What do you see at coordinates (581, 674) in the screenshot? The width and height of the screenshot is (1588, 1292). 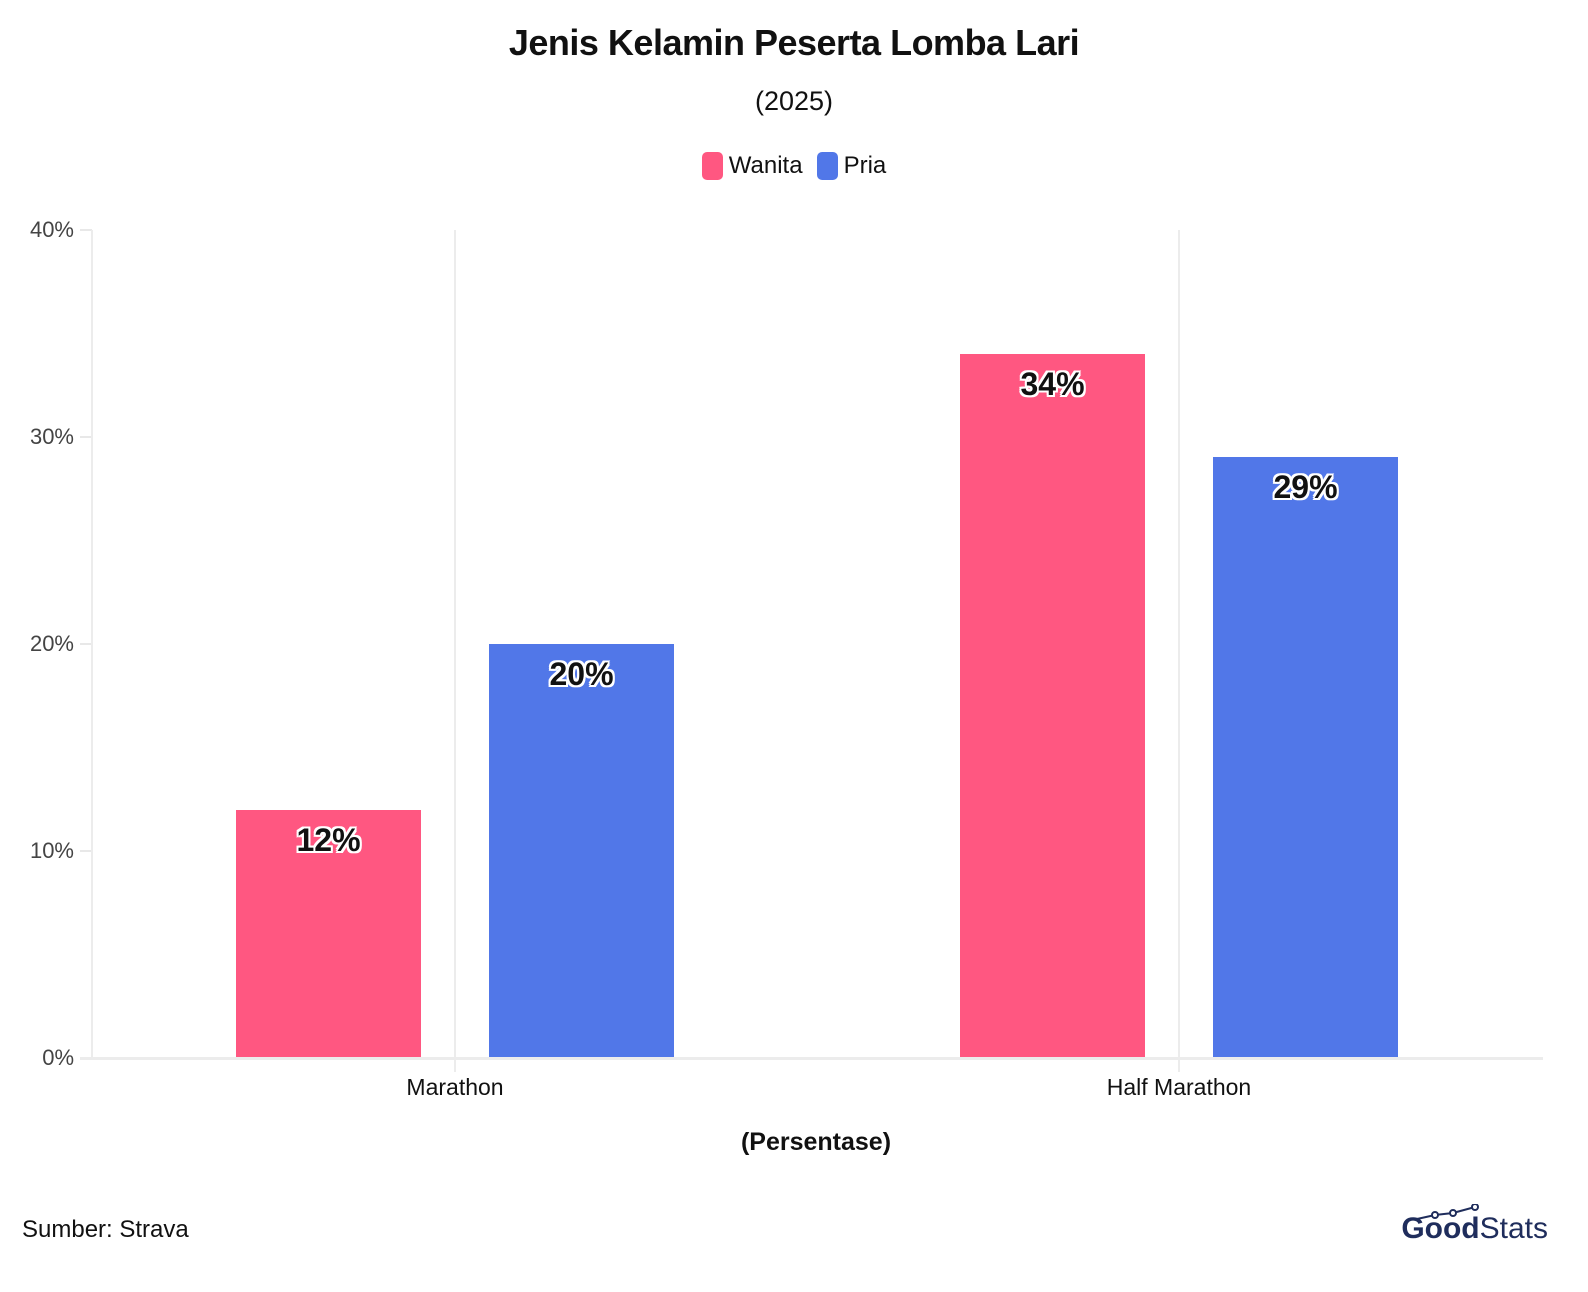 I see `bar-value-label: 20%` at bounding box center [581, 674].